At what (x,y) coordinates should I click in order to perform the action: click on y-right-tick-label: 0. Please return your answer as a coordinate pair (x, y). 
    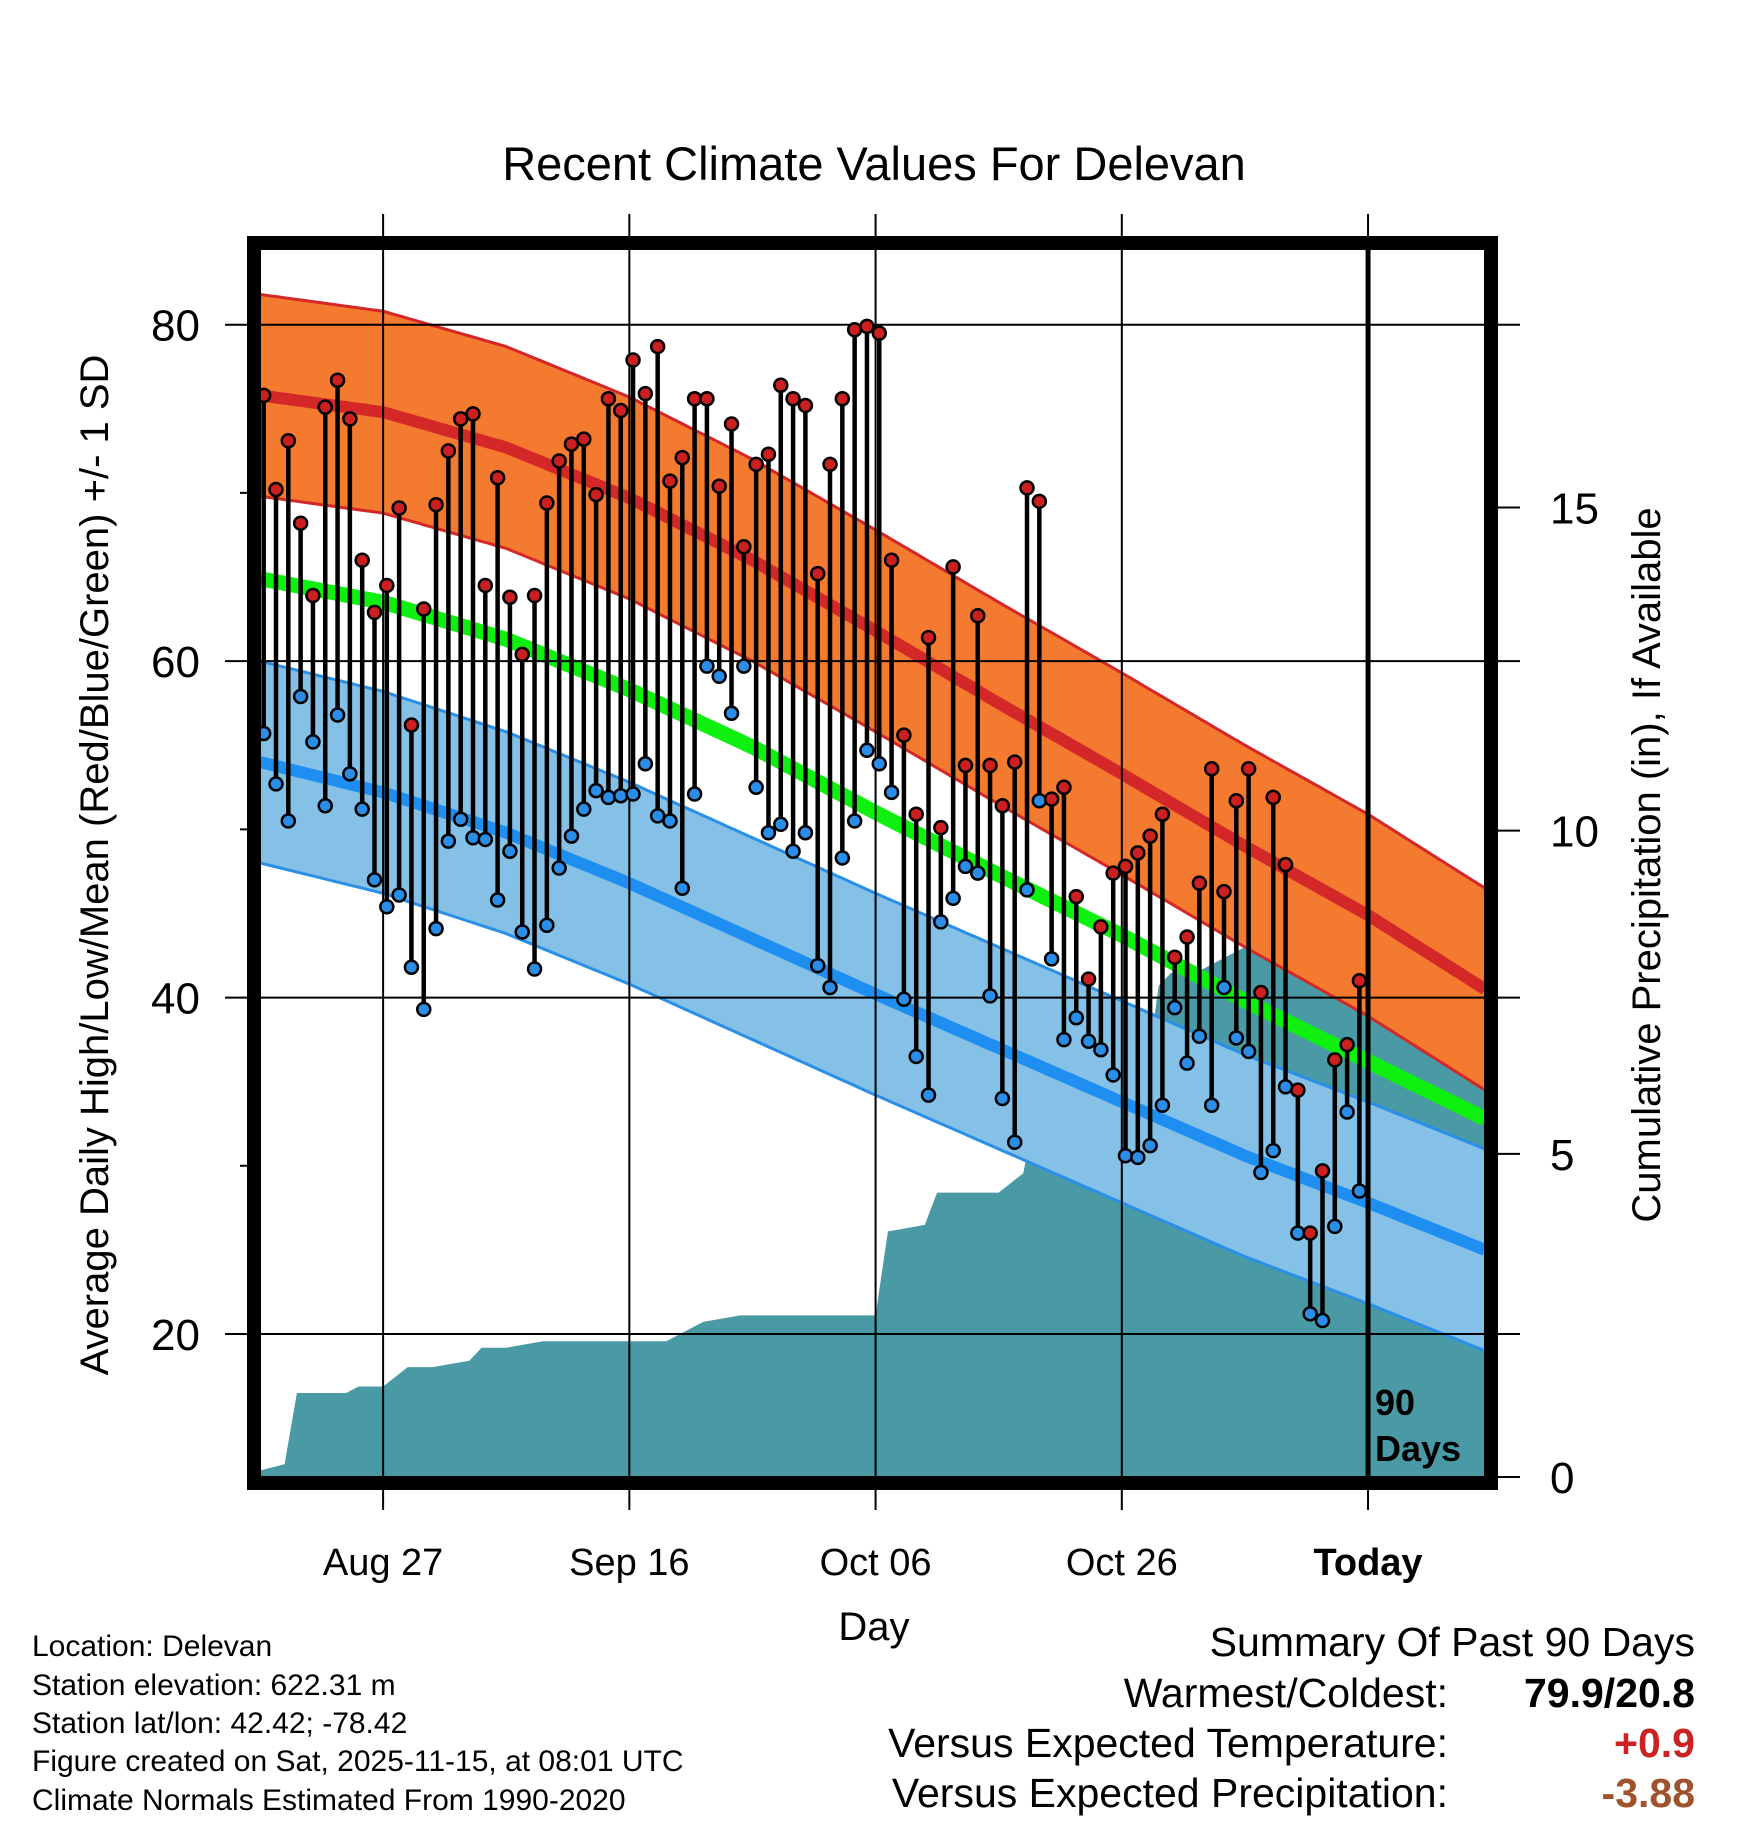
    Looking at the image, I should click on (1562, 1478).